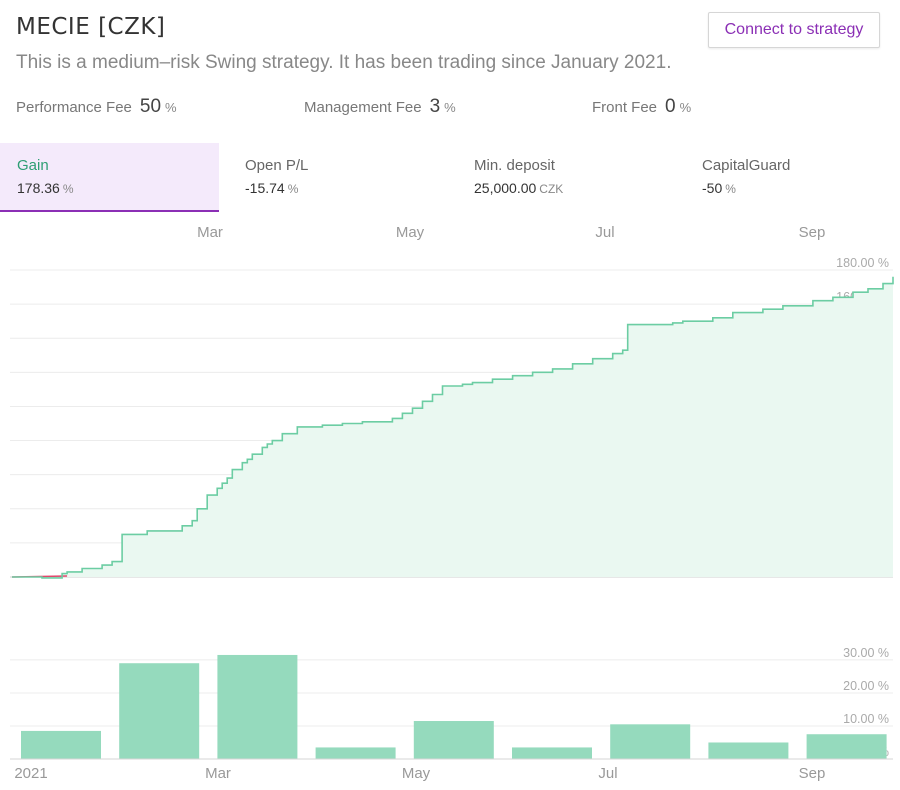  What do you see at coordinates (416, 773) in the screenshot?
I see `bottom-axis-label: May` at bounding box center [416, 773].